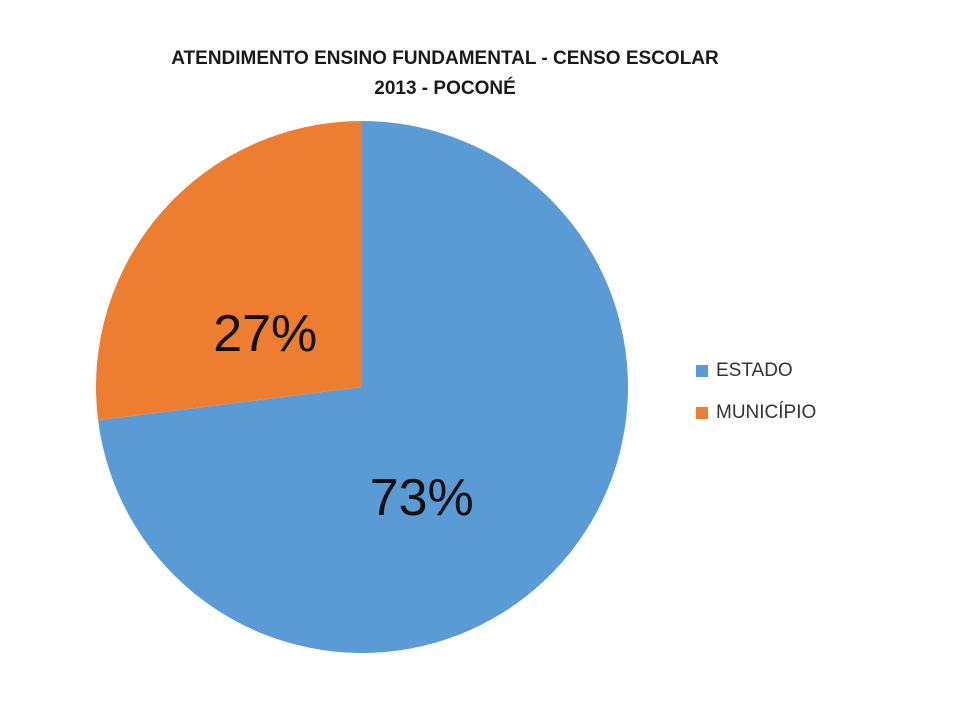 The image size is (960, 720). Describe the element at coordinates (265, 334) in the screenshot. I see `data-label-municipio: 27%` at that location.